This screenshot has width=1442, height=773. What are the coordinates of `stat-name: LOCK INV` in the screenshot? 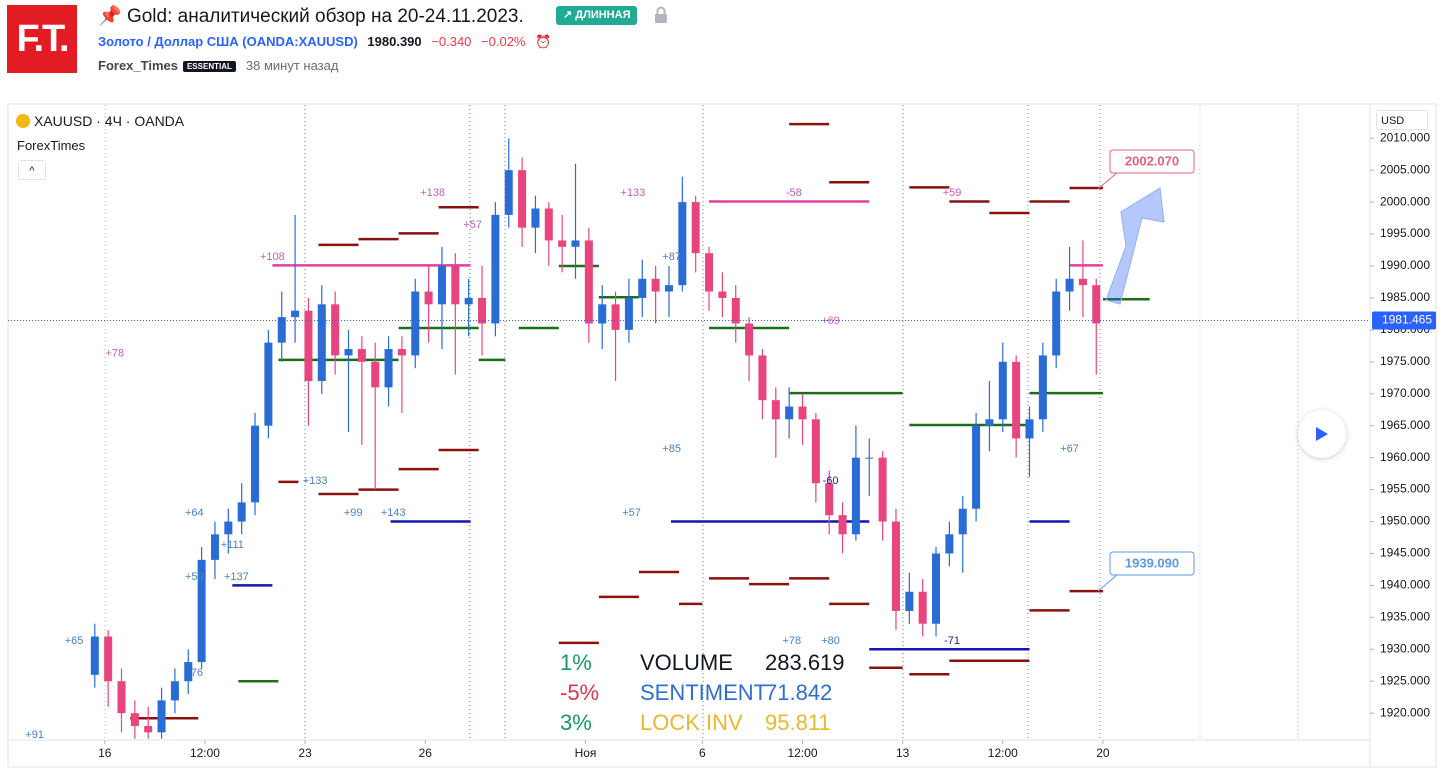 It's located at (691, 722).